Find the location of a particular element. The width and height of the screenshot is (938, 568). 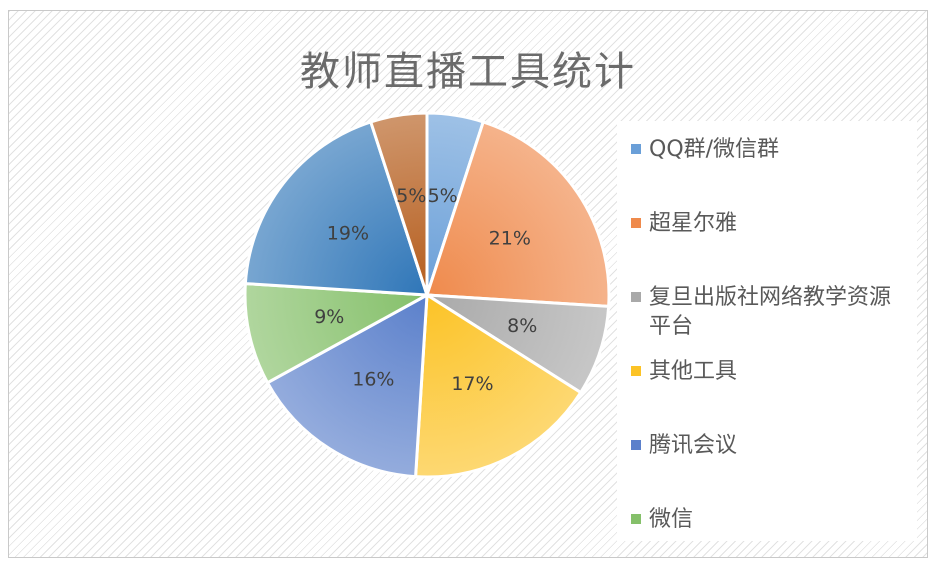

legend-item: QQ群/微信群 is located at coordinates (771, 149).